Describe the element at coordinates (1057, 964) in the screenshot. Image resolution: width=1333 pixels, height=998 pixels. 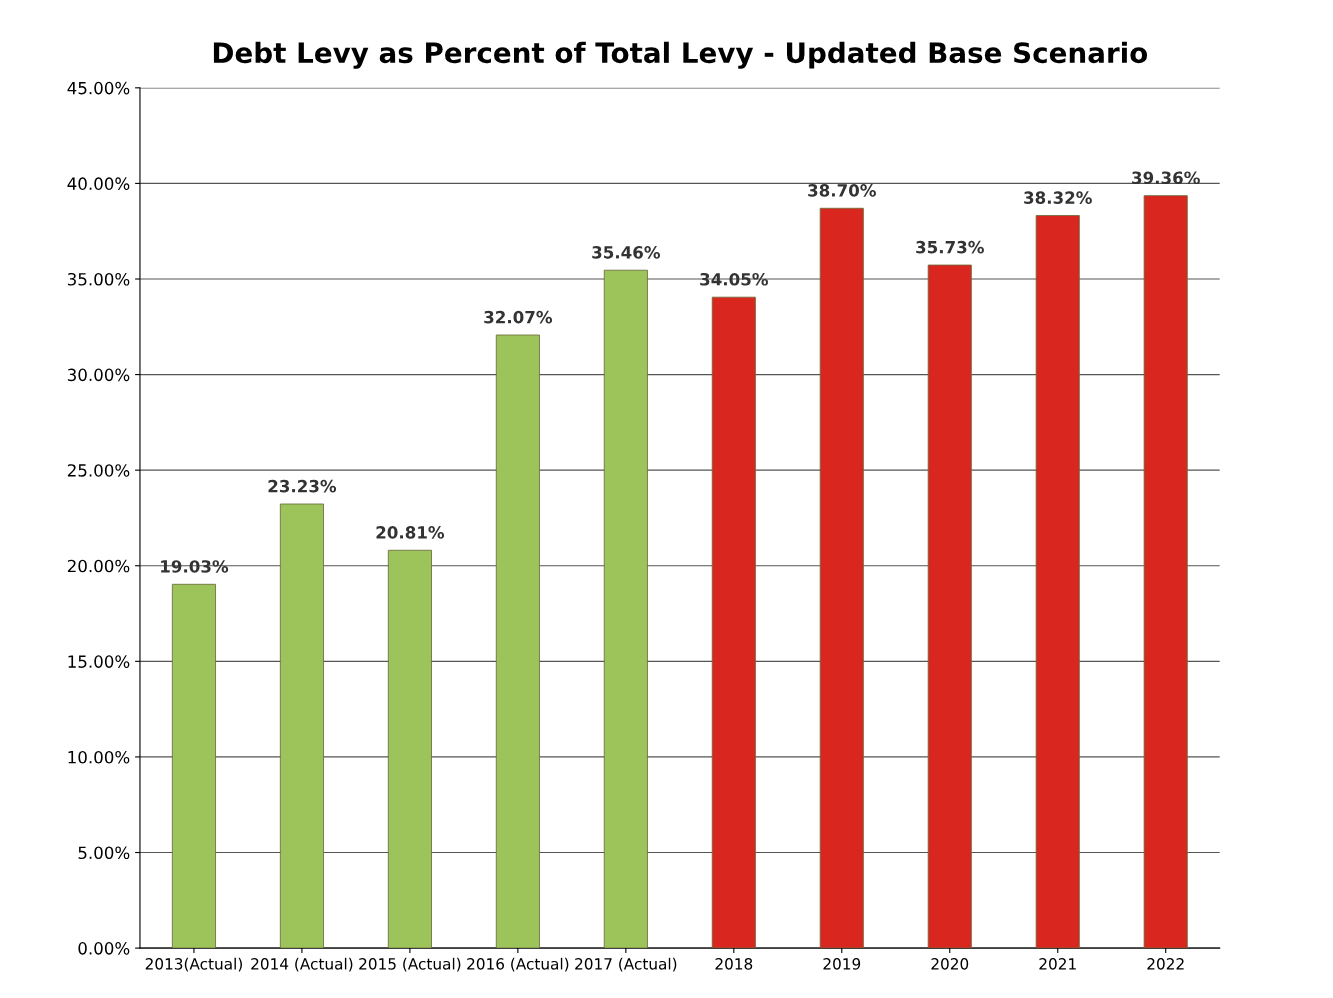
I see `x-tick-label: 2021` at that location.